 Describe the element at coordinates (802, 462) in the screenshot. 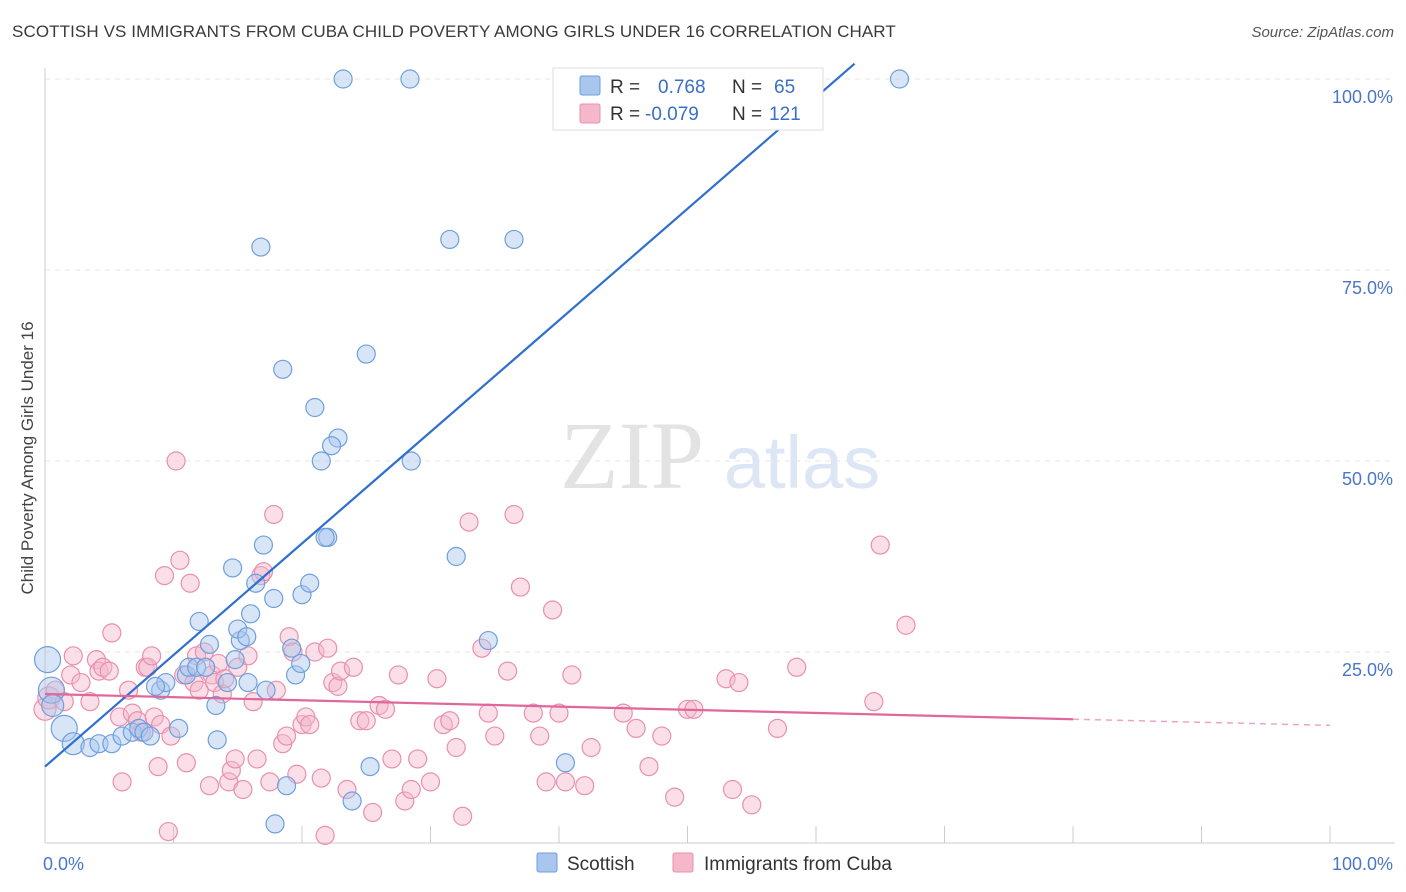

I see `watermark-atlas: atlas` at that location.